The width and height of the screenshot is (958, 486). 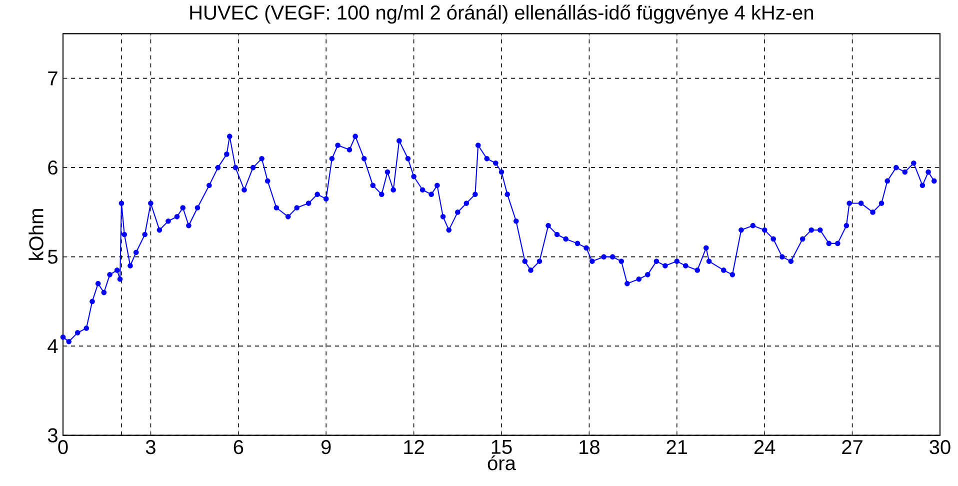 What do you see at coordinates (36, 234) in the screenshot?
I see `y-axis-title: kOhm` at bounding box center [36, 234].